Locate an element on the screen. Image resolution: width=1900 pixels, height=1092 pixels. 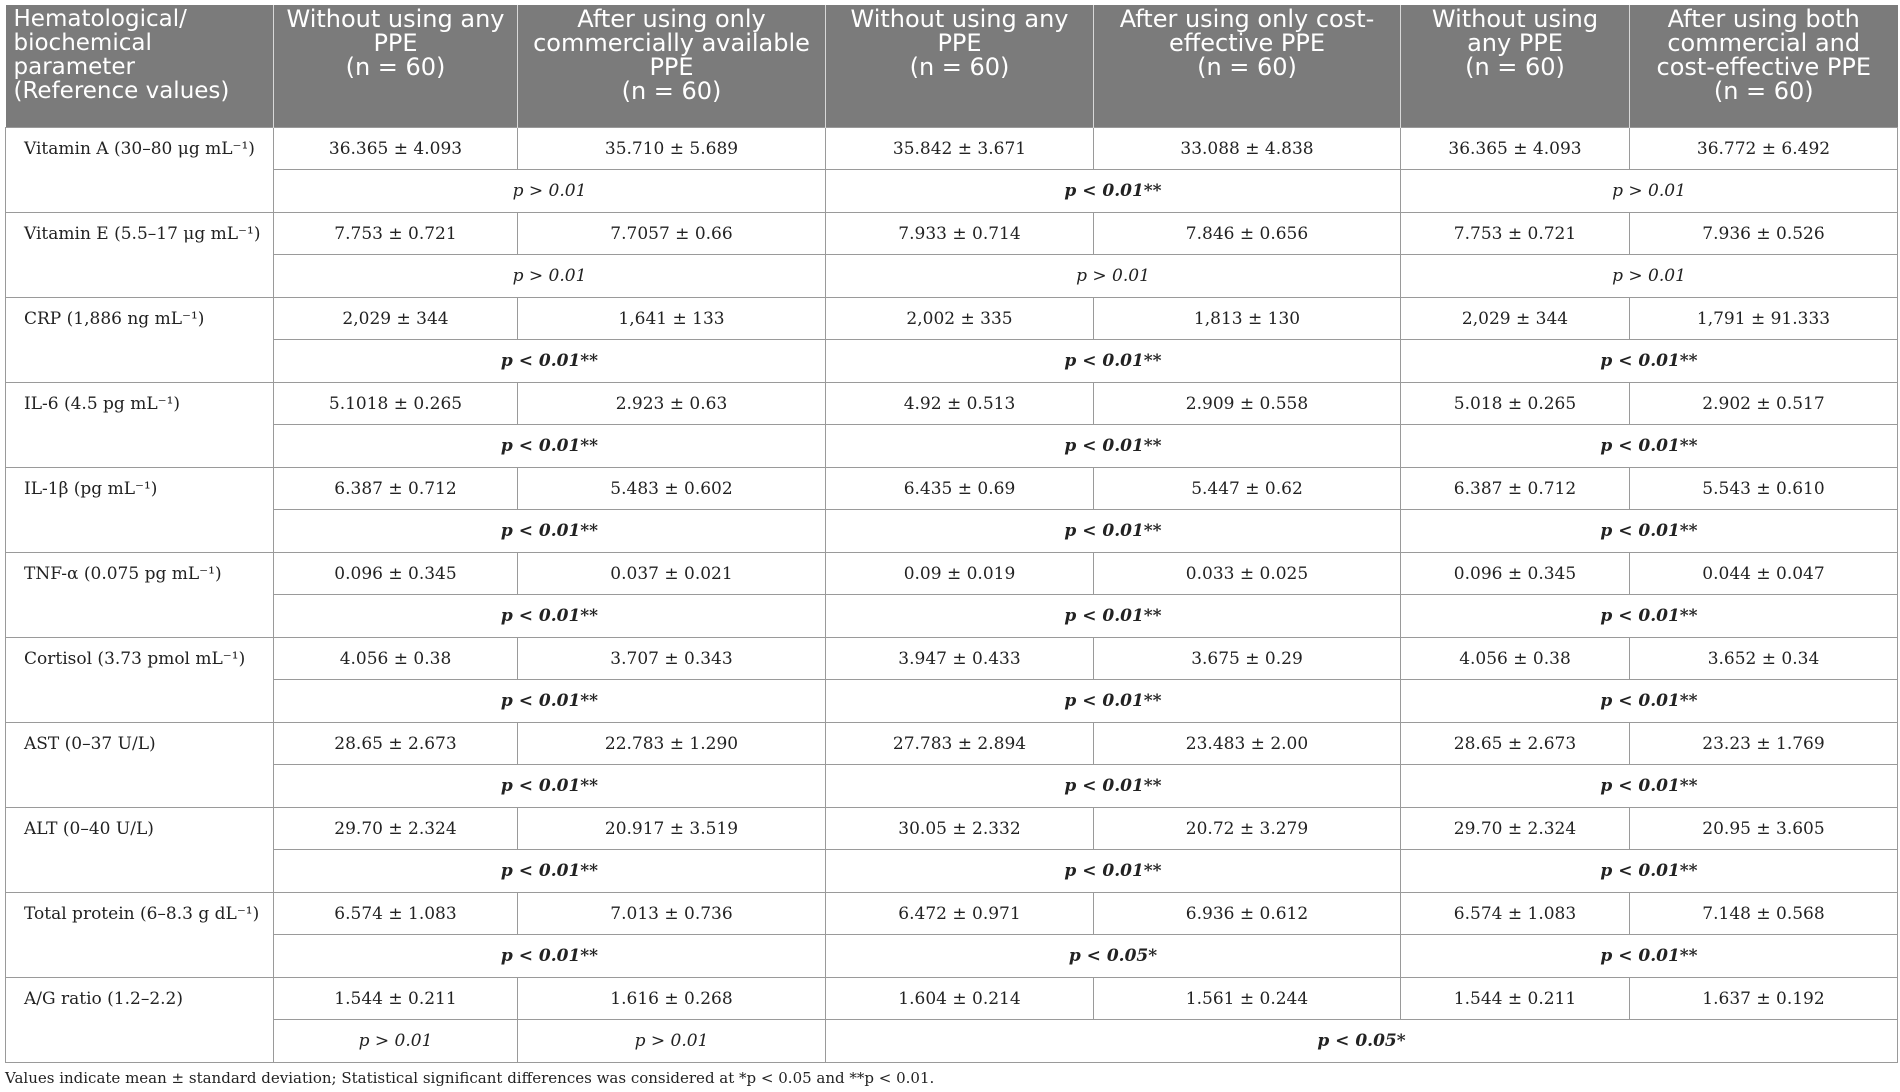
value-cell: 6.472 ± 0.971 is located at coordinates (959, 913).